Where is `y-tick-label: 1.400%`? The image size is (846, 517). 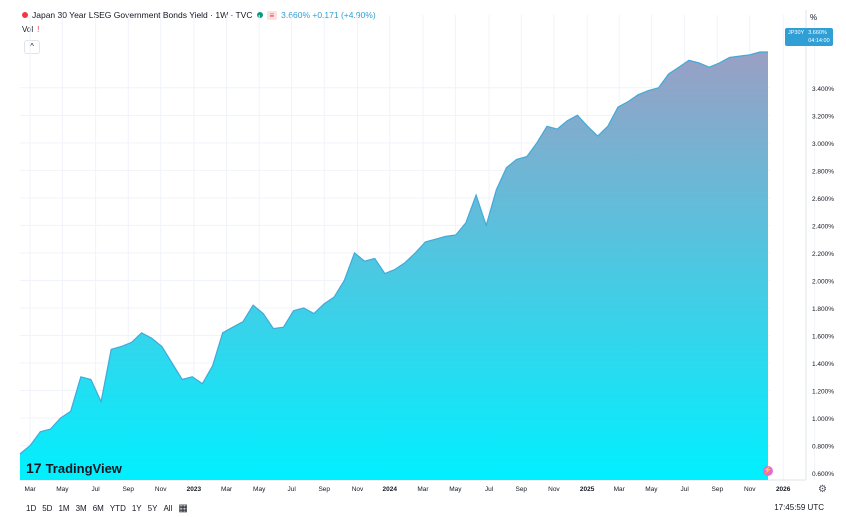 y-tick-label: 1.400% is located at coordinates (823, 364).